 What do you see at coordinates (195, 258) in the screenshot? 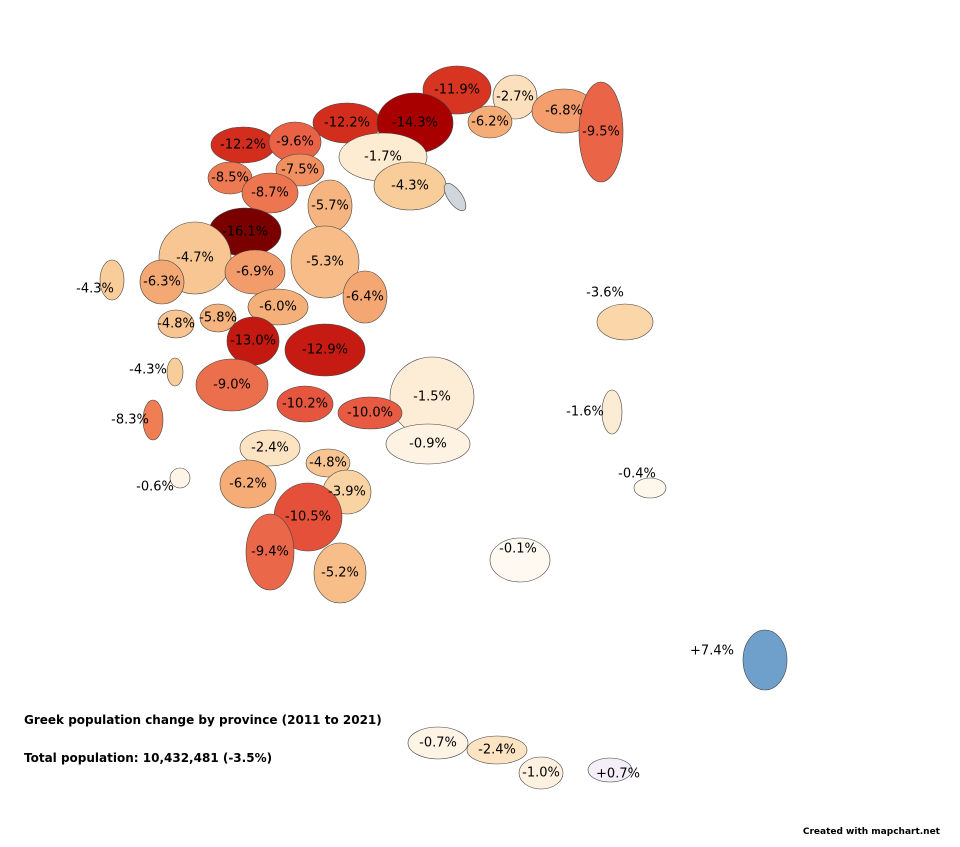
I see `region-label: -4.7%` at bounding box center [195, 258].